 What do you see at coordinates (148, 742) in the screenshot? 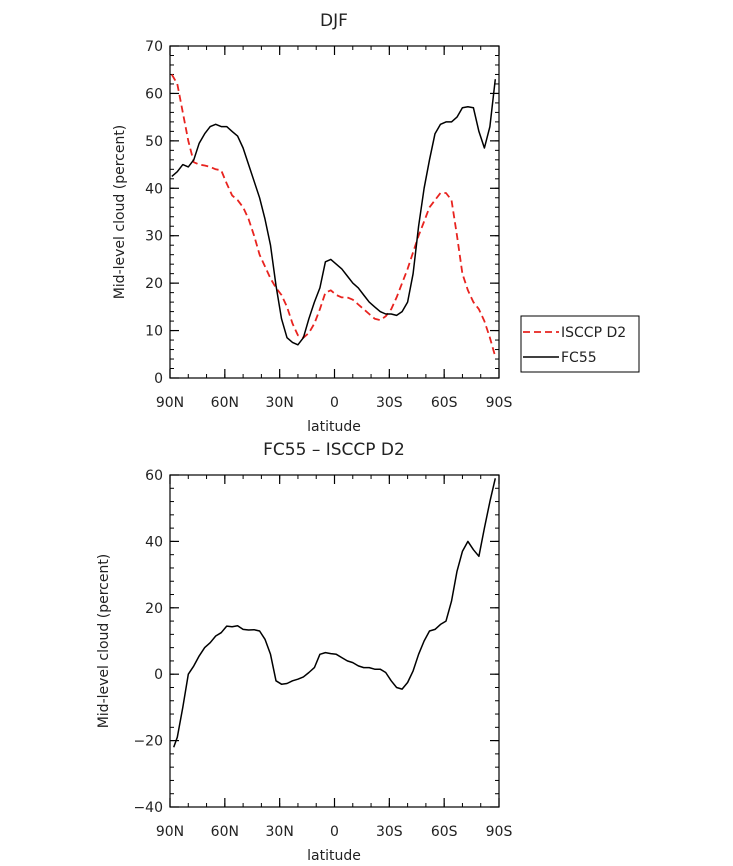
I see `y-tick-label: −20` at bounding box center [148, 742].